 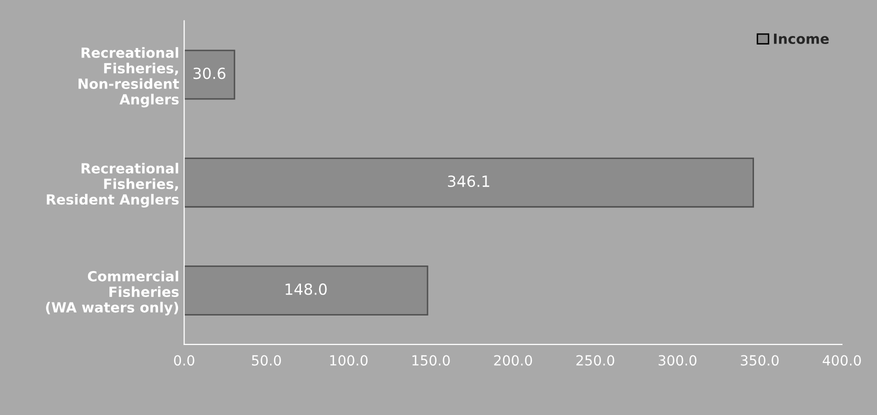 I want to click on x-tick-label: 200.0, so click(x=513, y=360).